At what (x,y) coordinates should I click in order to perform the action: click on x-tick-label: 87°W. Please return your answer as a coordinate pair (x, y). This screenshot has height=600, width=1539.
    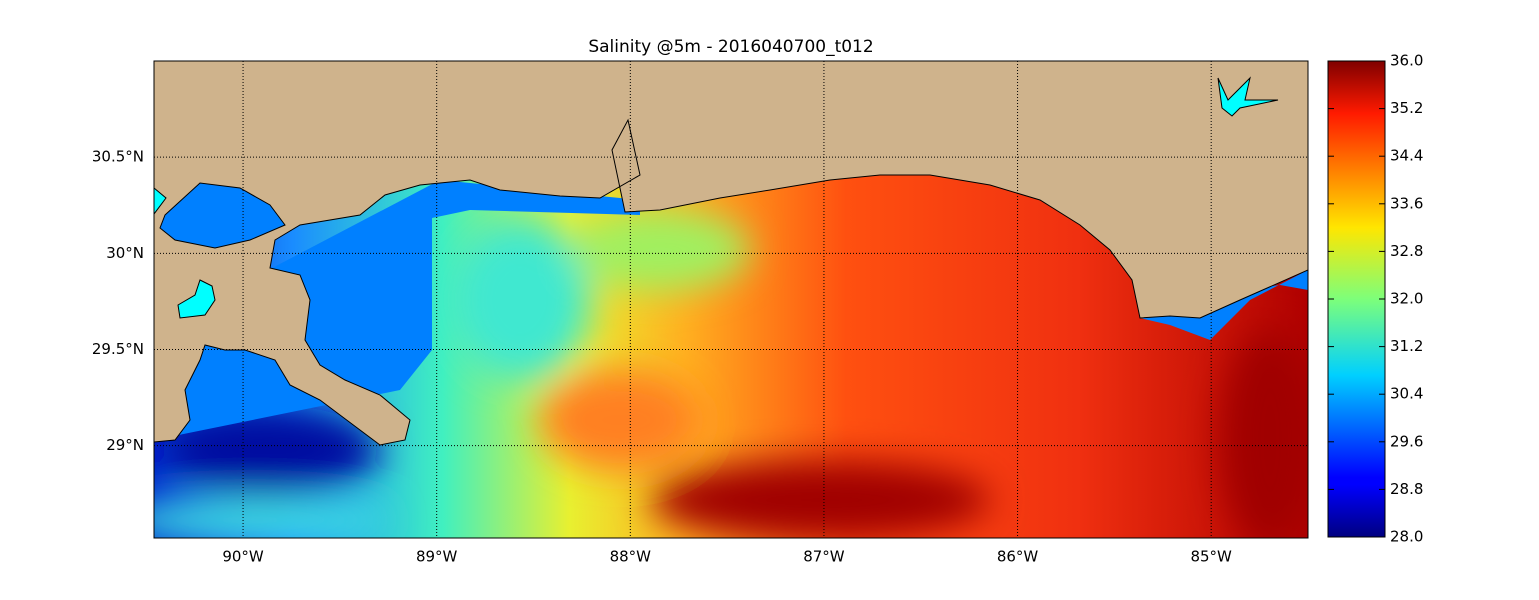
    Looking at the image, I should click on (824, 557).